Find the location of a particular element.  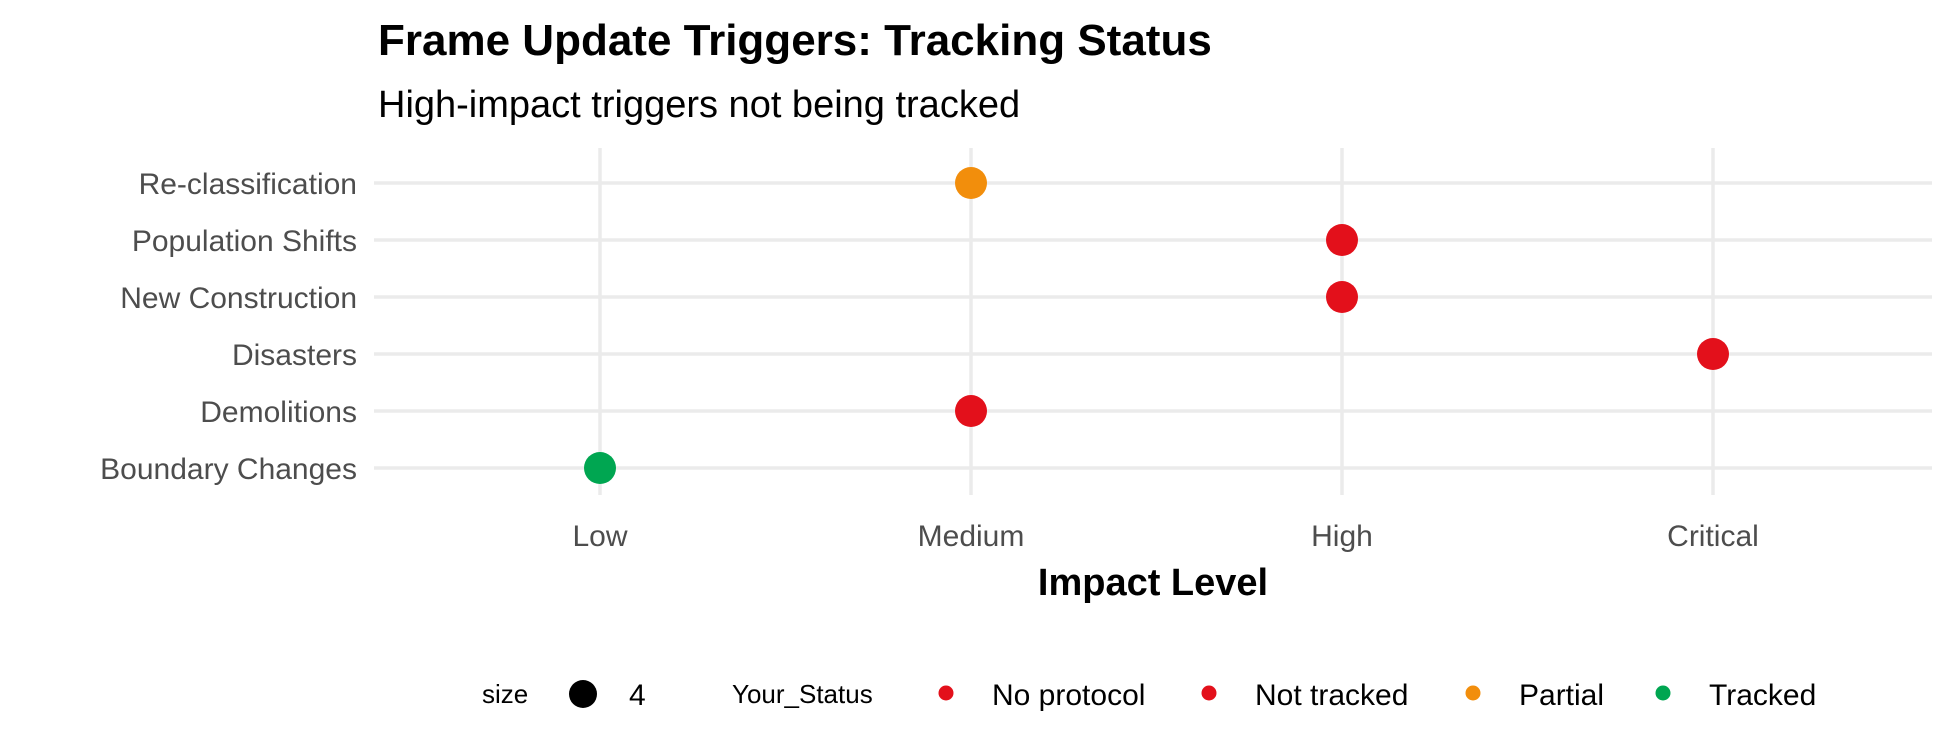

legend-label-tracked: Tracked is located at coordinates (1762, 695).